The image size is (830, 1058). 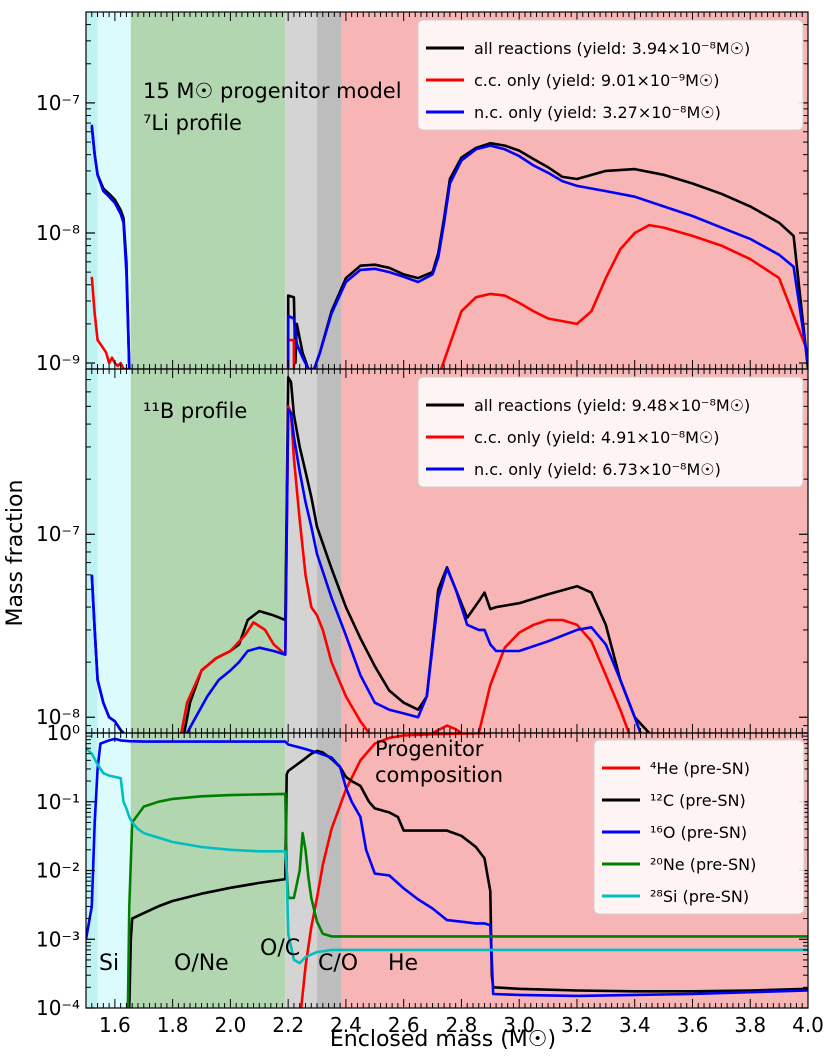 What do you see at coordinates (693, 1025) in the screenshot?
I see `xtick-label-10: 3.6` at bounding box center [693, 1025].